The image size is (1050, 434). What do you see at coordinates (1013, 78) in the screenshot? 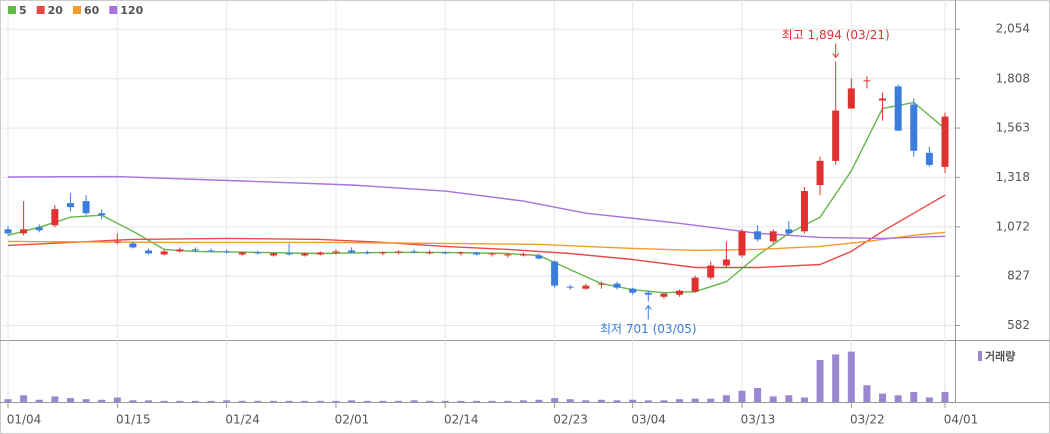
I see `y-tick-label: 1,808` at bounding box center [1013, 78].